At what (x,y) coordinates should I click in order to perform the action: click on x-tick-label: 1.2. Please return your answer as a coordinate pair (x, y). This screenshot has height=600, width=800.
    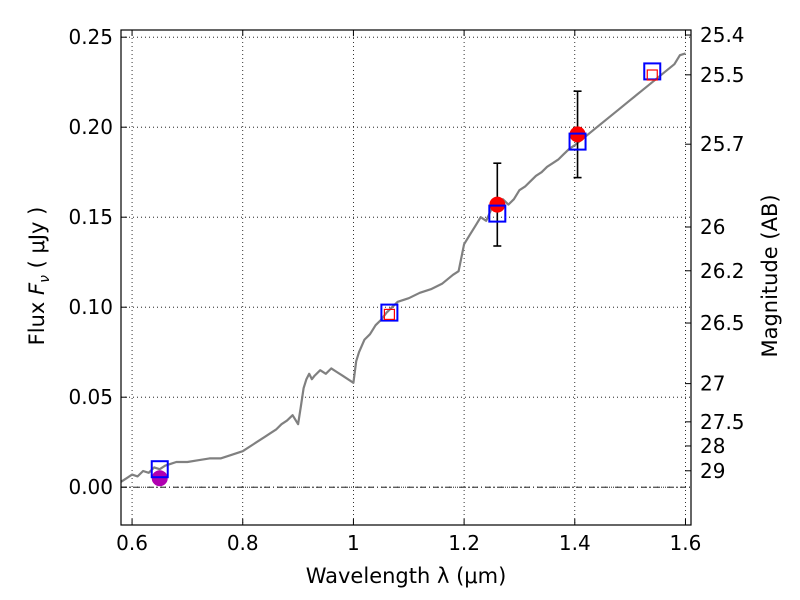
    Looking at the image, I should click on (464, 543).